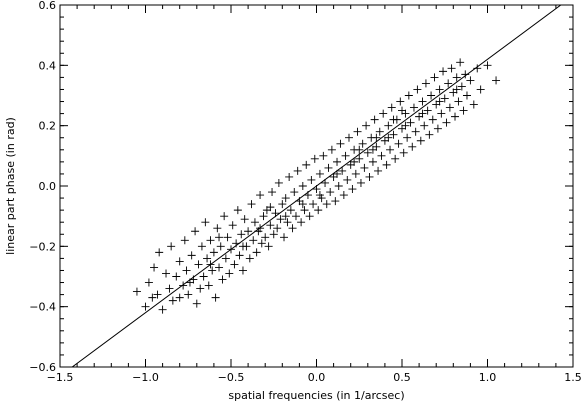  I want to click on x-tick-label: 1.5, so click(572, 377).